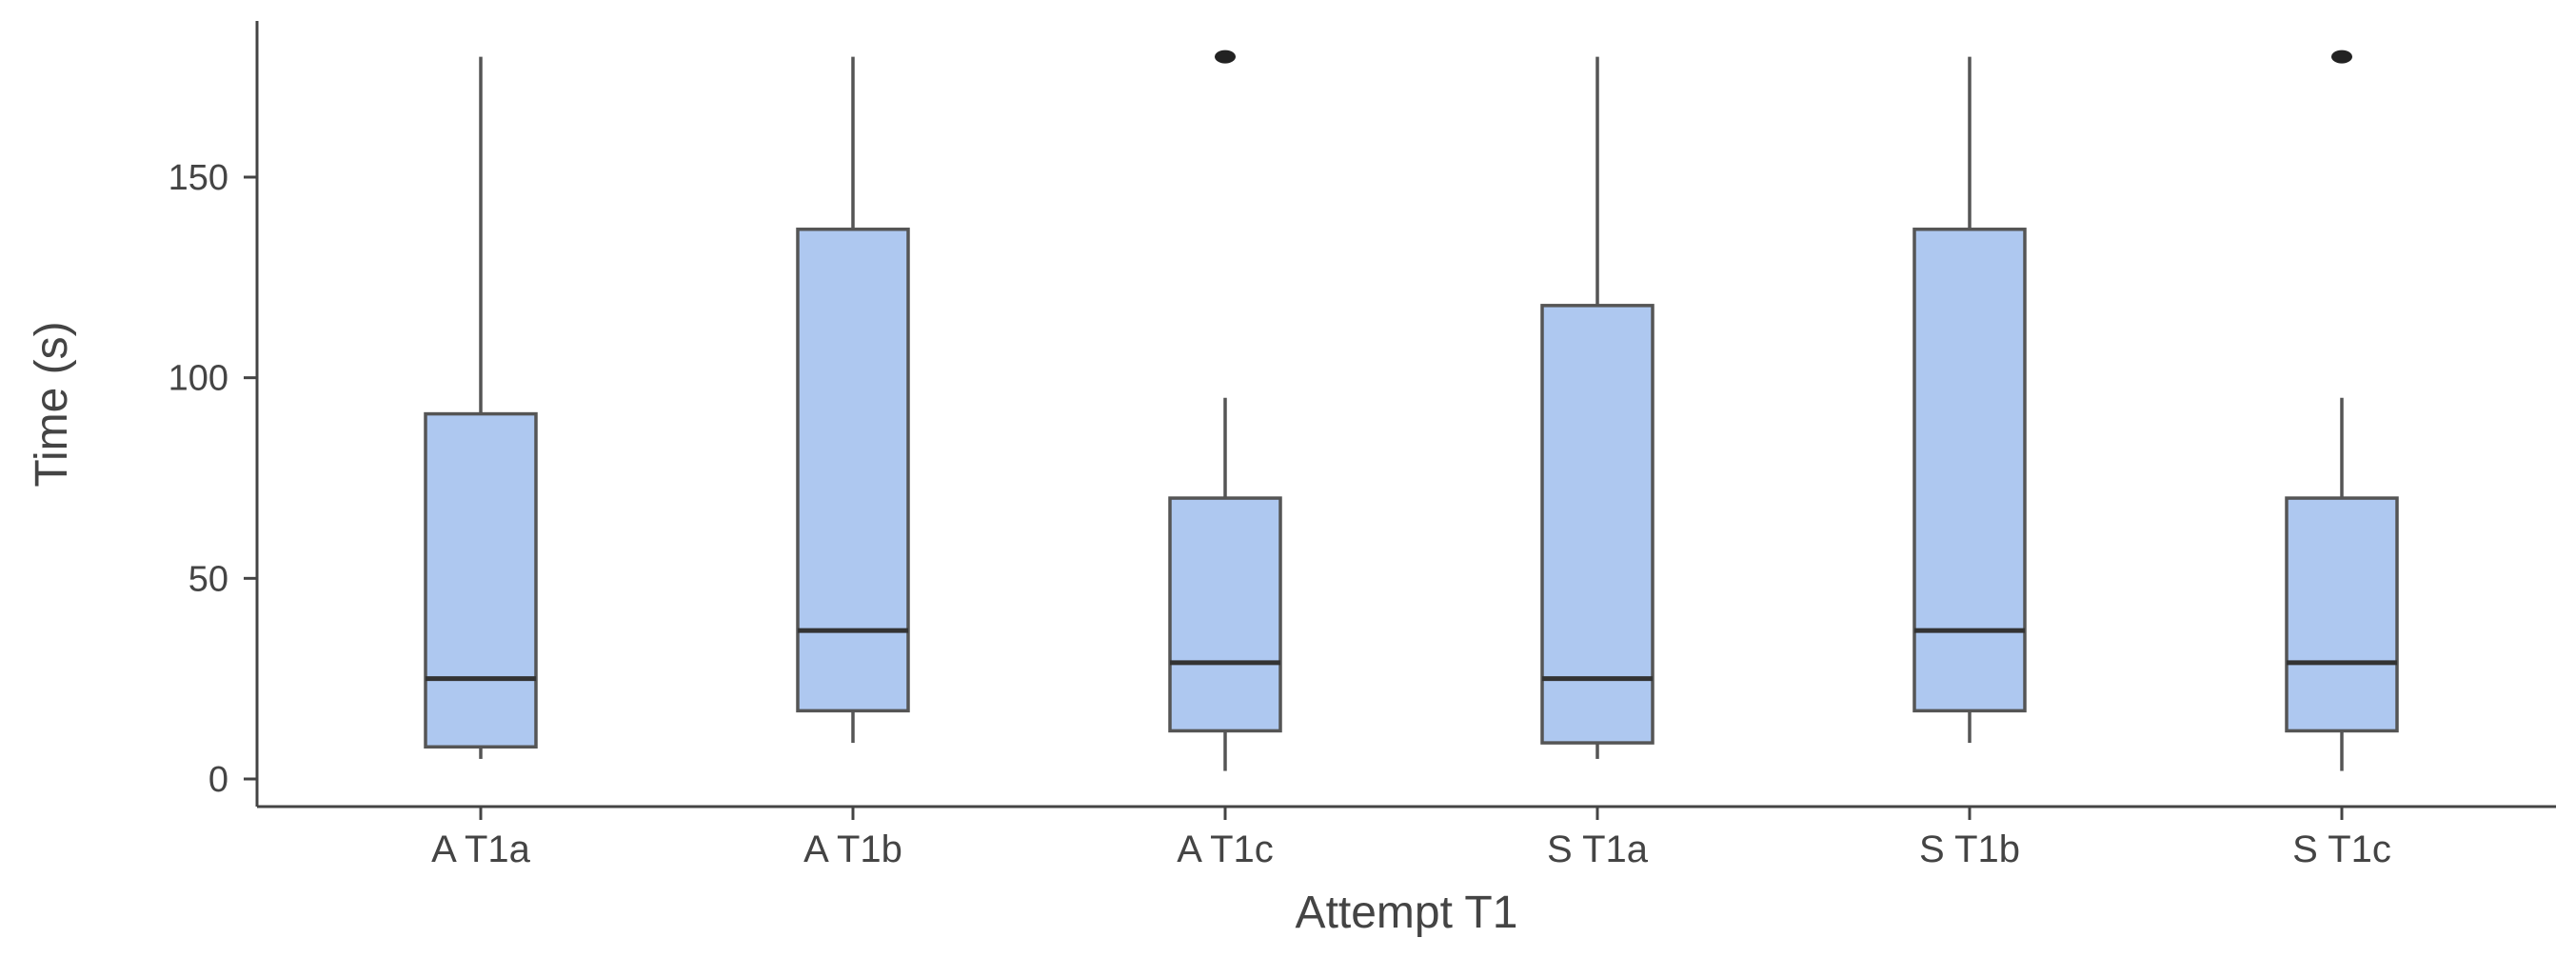 This screenshot has height=958, width=2576. I want to click on y-tick-label: 0, so click(218, 780).